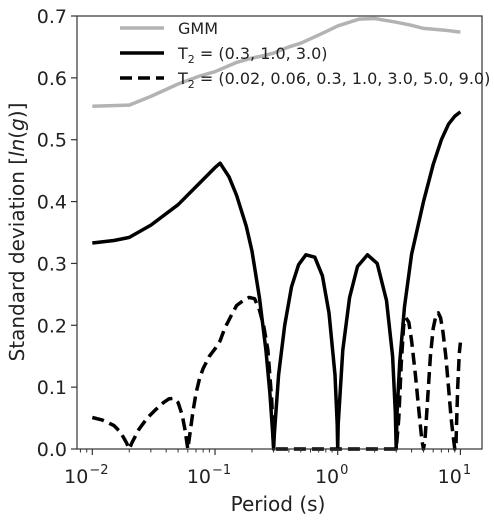 Image resolution: width=494 pixels, height=522 pixels. Describe the element at coordinates (17, 232) in the screenshot. I see `y-axis-label: Standard deviation [ln(g)]` at that location.